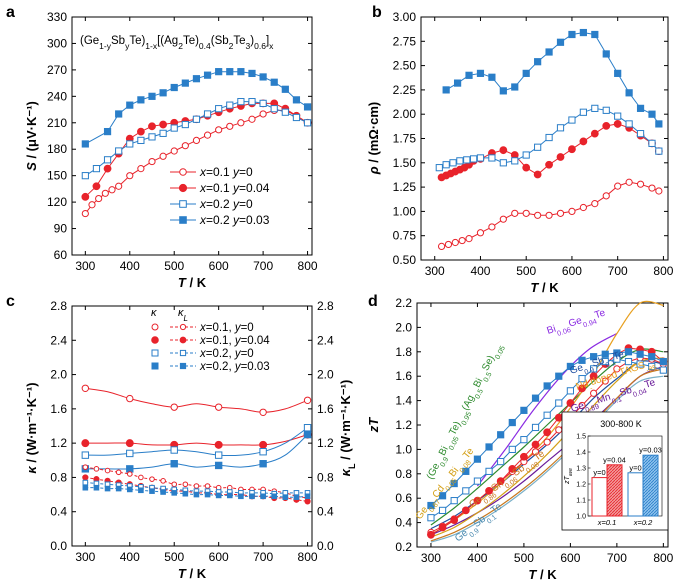  What do you see at coordinates (325, 306) in the screenshot?
I see `y-tick-label-right: 2.8` at bounding box center [325, 306].